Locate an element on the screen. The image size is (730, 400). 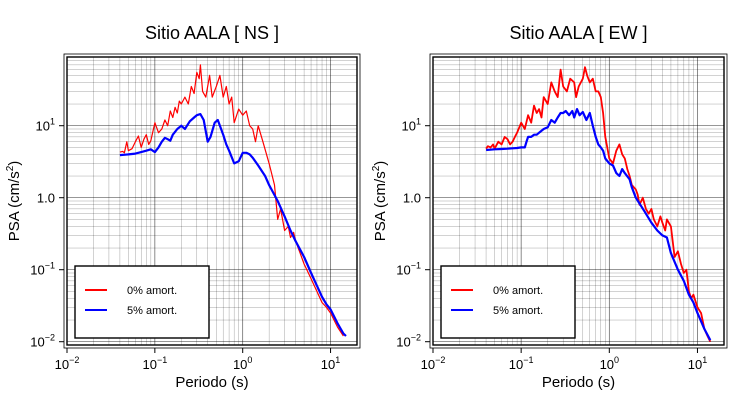
chart-title: Sitio AALA [ NS ] is located at coordinates (212, 33).